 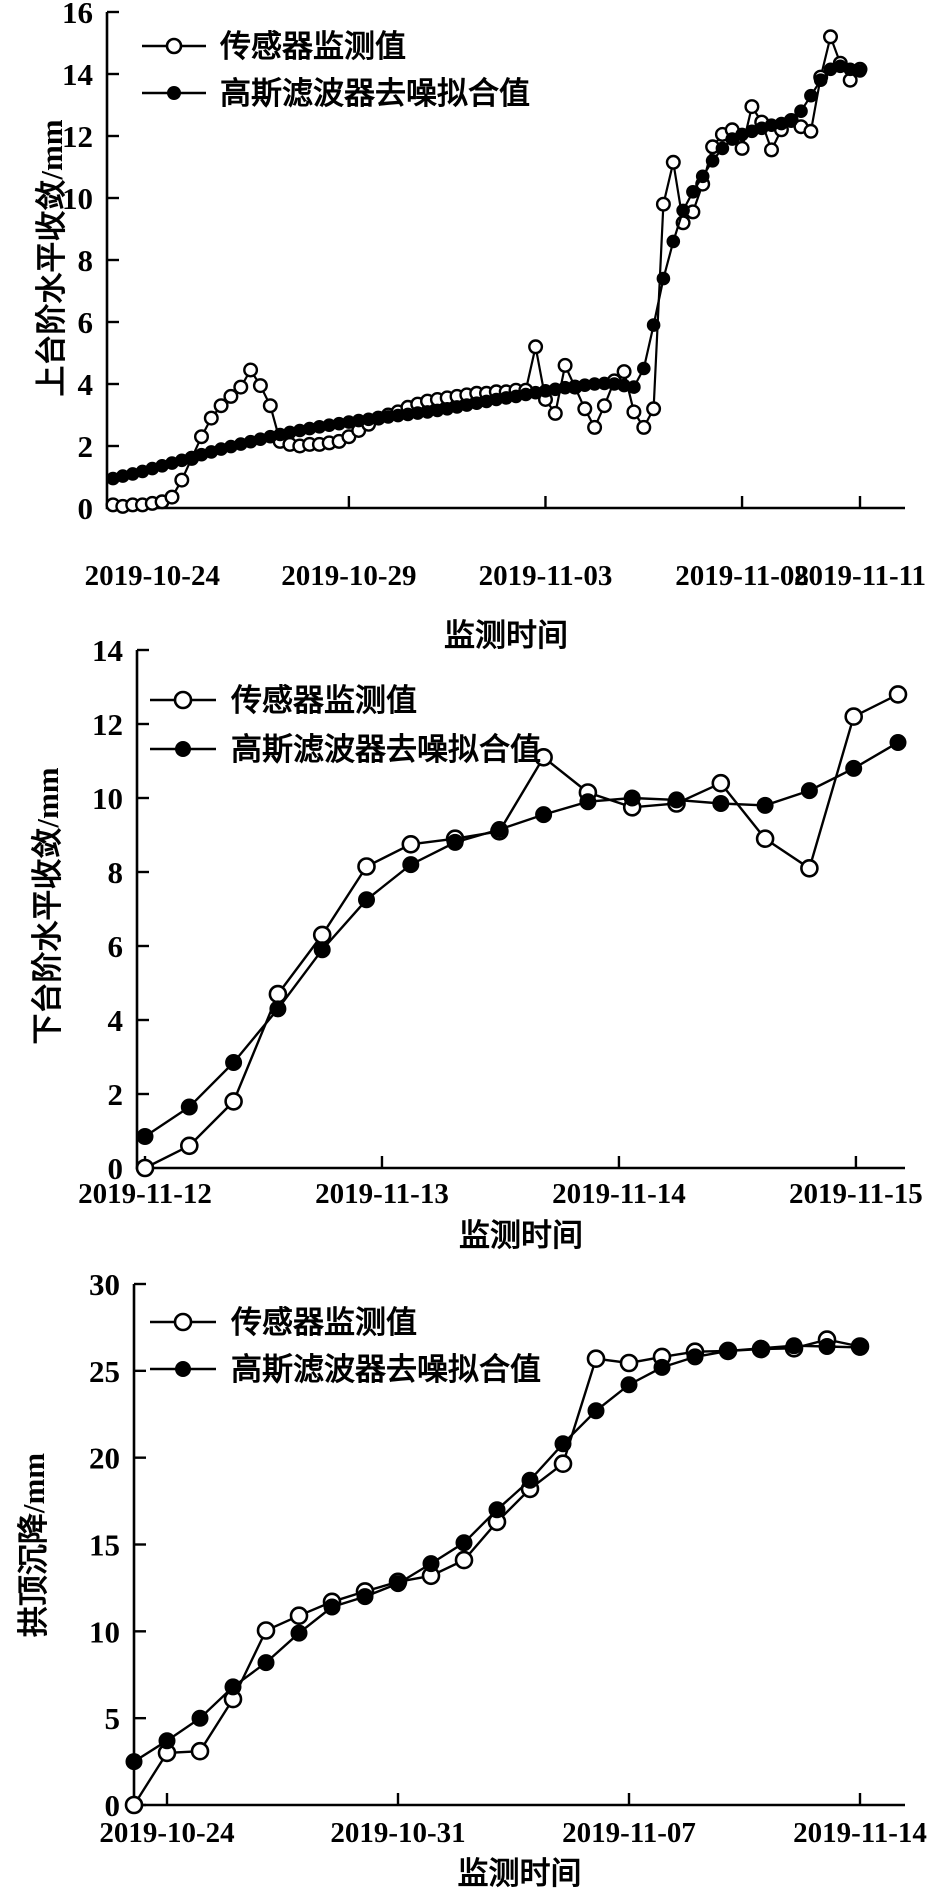 I want to click on y-axis-title: 拱顶沉降/mm, so click(x=33, y=1545).